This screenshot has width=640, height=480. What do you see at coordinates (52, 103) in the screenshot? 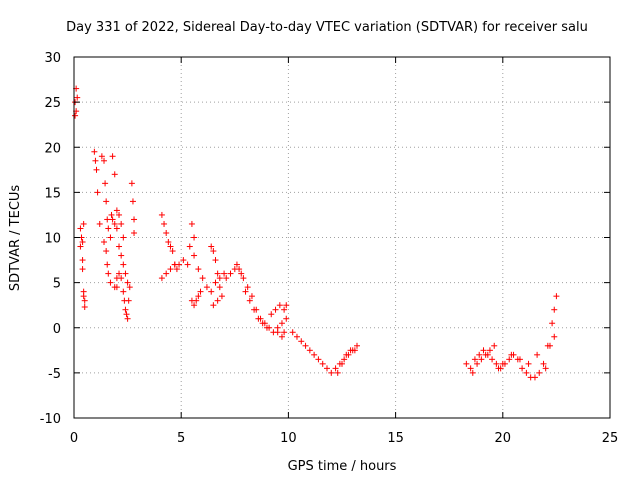
I see `y-tick-label: 25` at bounding box center [52, 103].